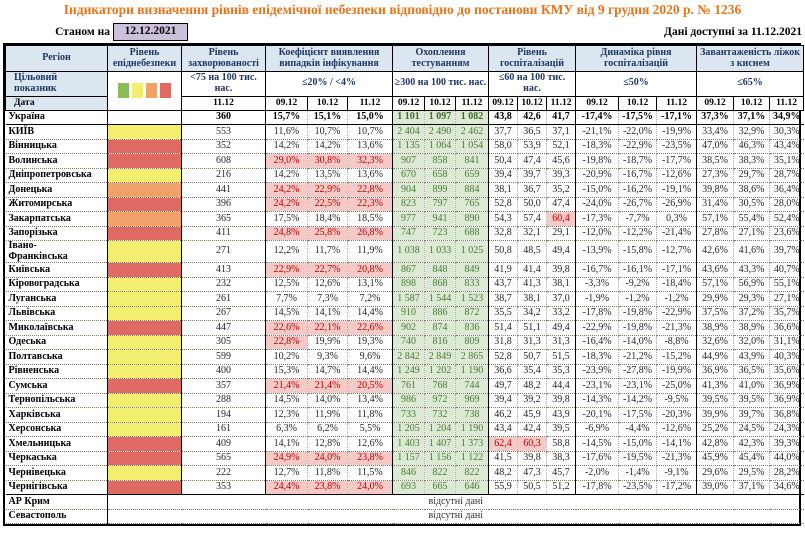 The height and width of the screenshot is (547, 805). I want to click on beds-cell: 37,3%, so click(715, 118).